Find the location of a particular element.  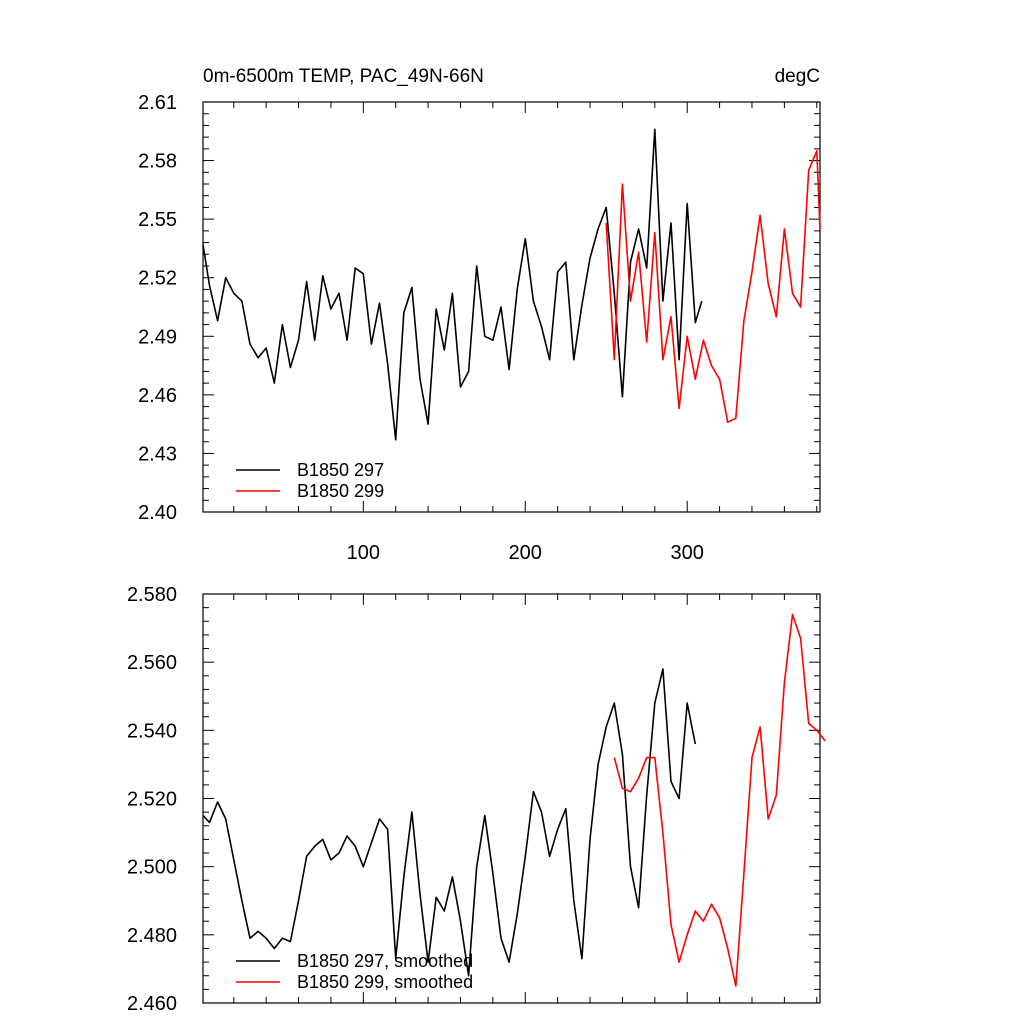

y-tick-label: 2.520 is located at coordinates (152, 800).